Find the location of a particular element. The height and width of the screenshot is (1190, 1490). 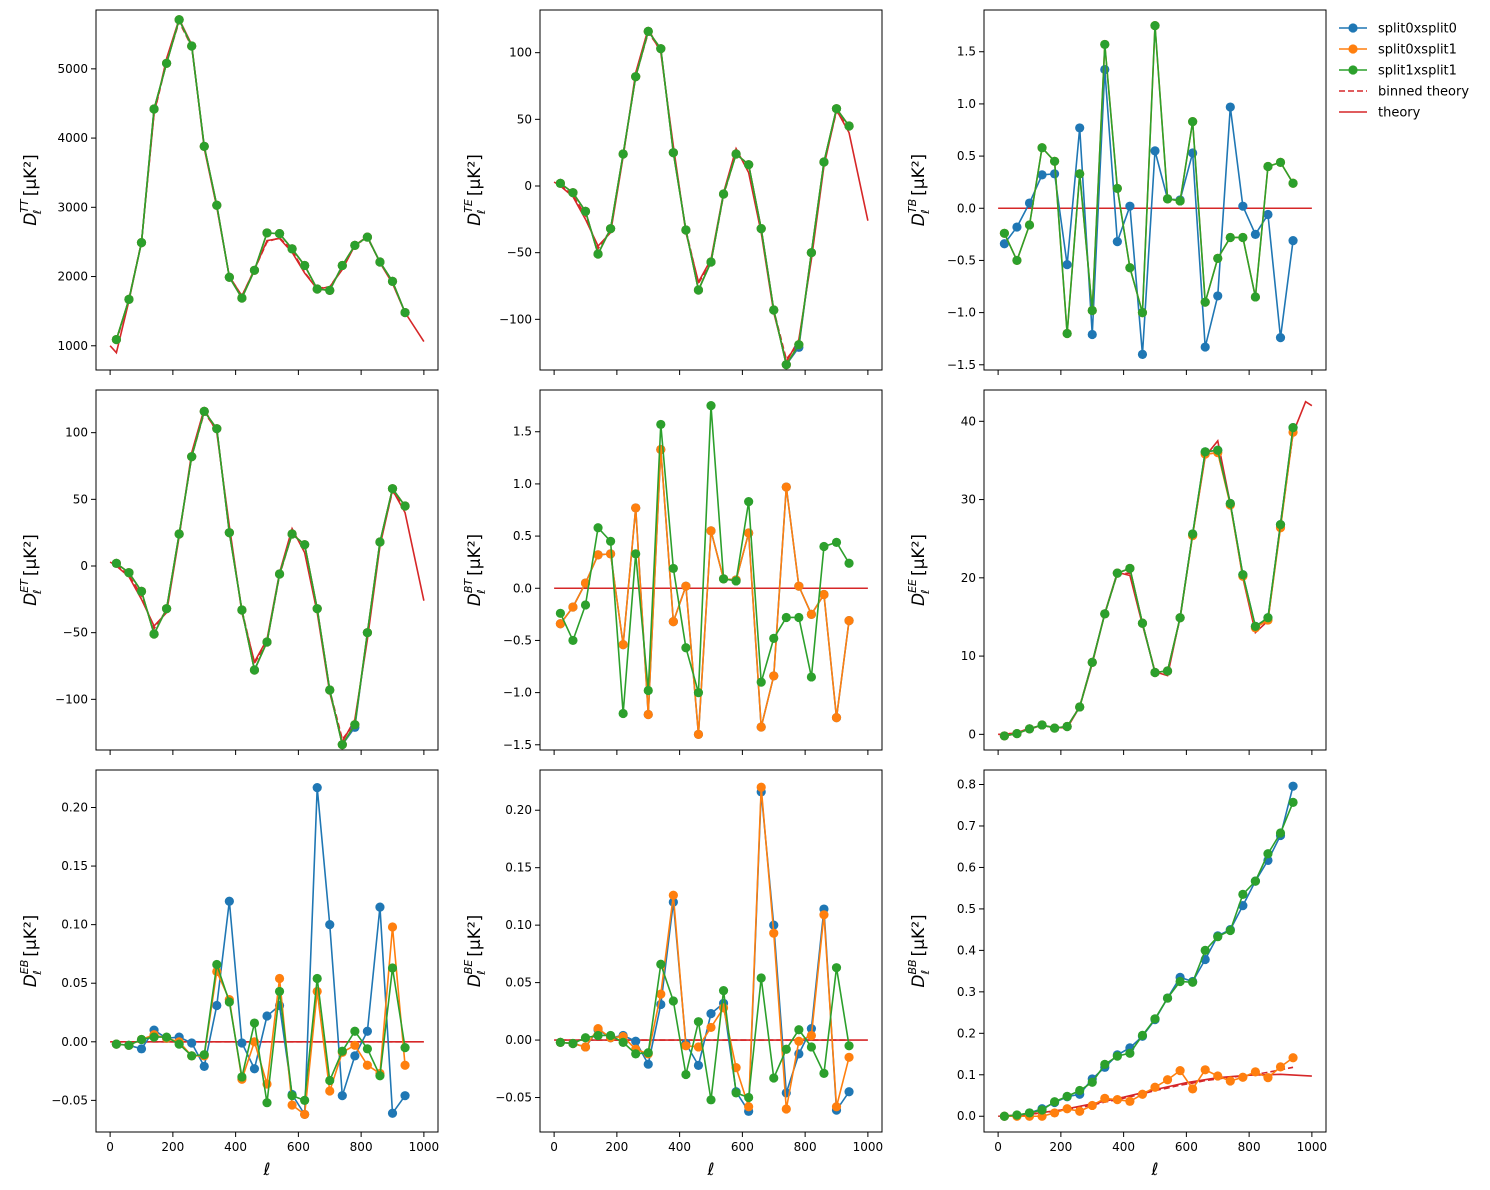

y-tick-label: −0.5 is located at coordinates (961, 260).